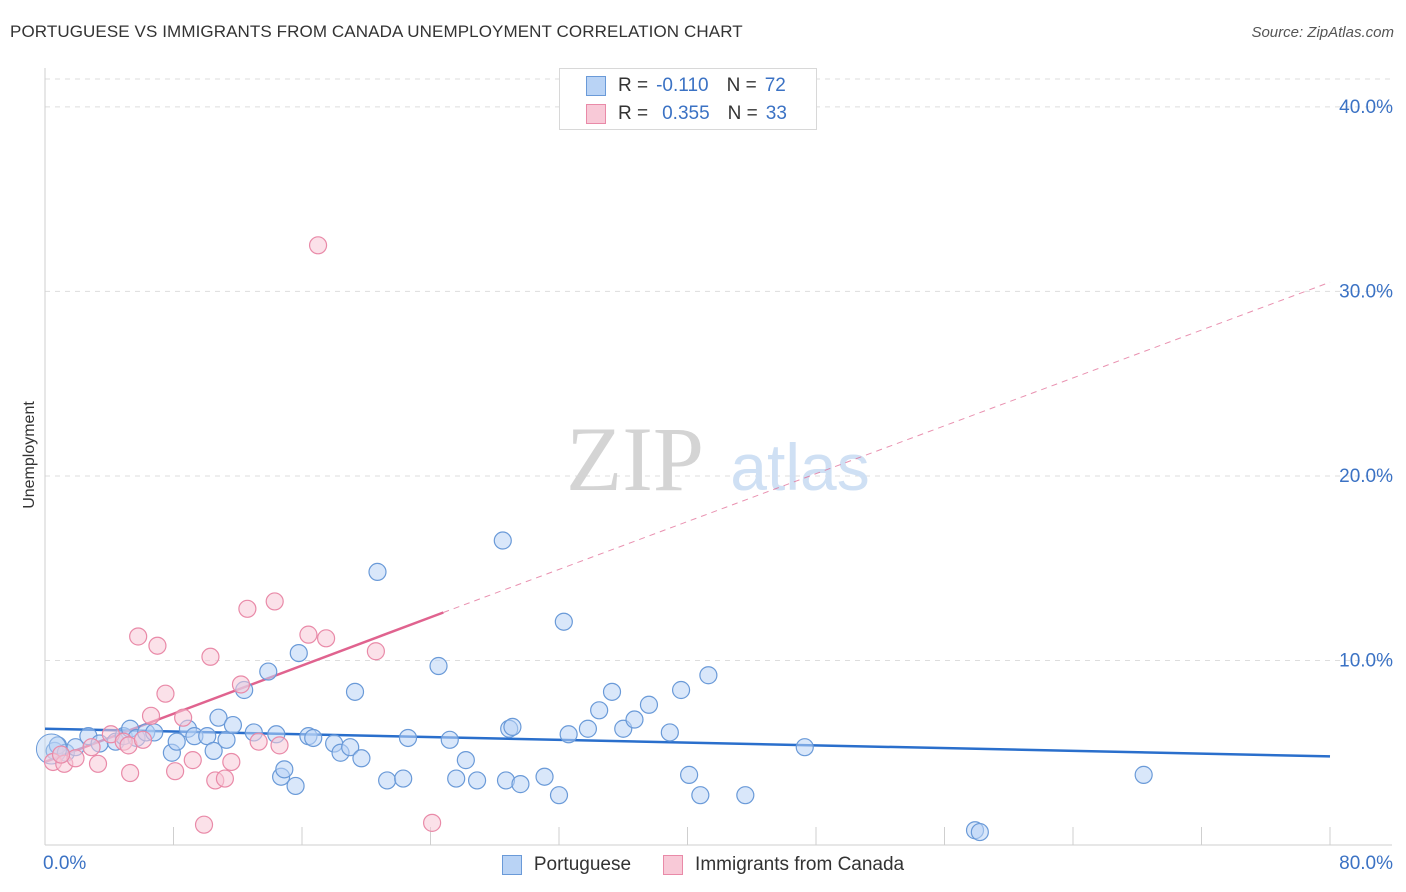 The width and height of the screenshot is (1406, 892). I want to click on x-tick-label-min: 0.0%, so click(64, 863).